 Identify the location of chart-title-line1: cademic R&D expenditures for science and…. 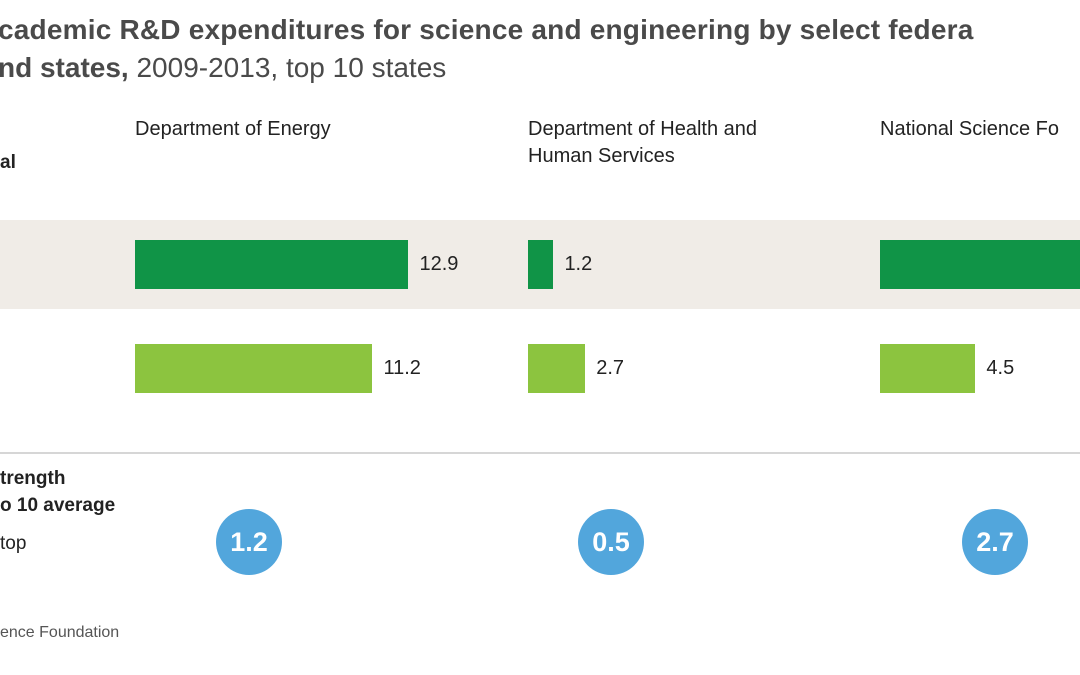
(487, 29).